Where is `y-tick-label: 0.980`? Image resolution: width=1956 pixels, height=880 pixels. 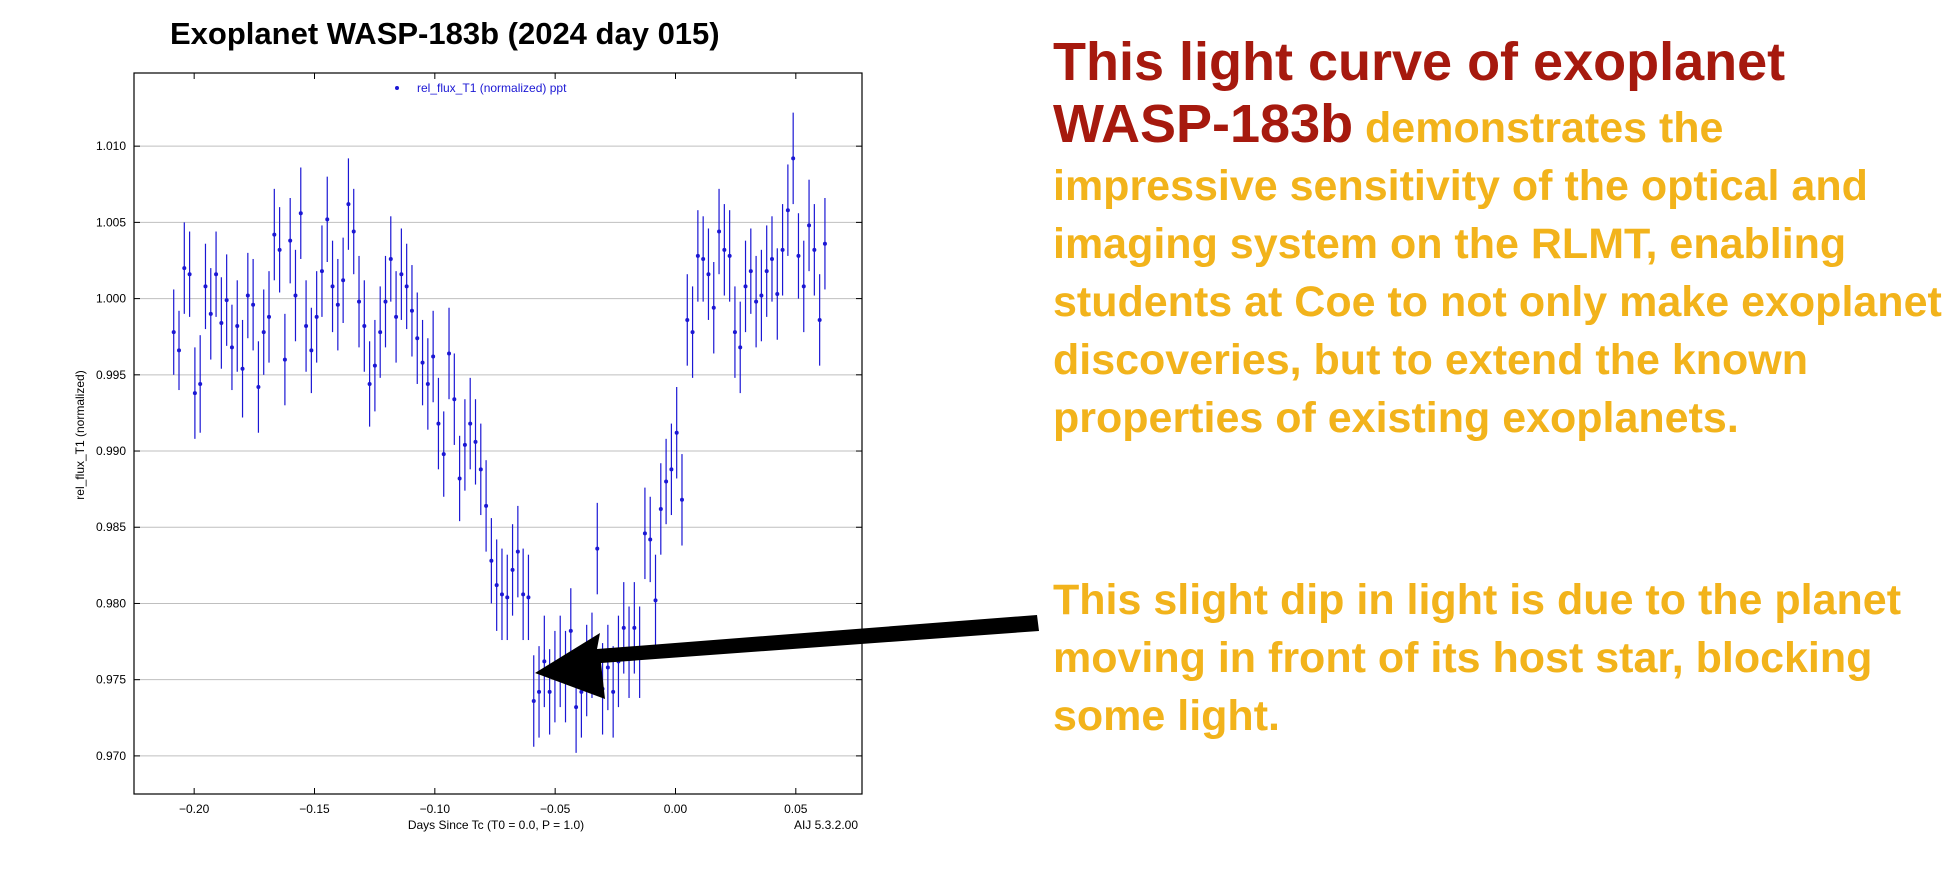 y-tick-label: 0.980 is located at coordinates (111, 603).